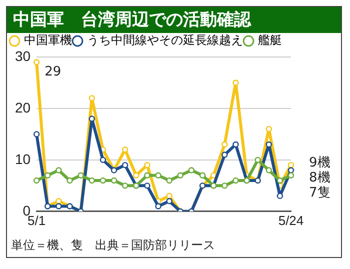 The image size is (350, 269). I want to click on x-tick-label: 5/24, so click(291, 220).